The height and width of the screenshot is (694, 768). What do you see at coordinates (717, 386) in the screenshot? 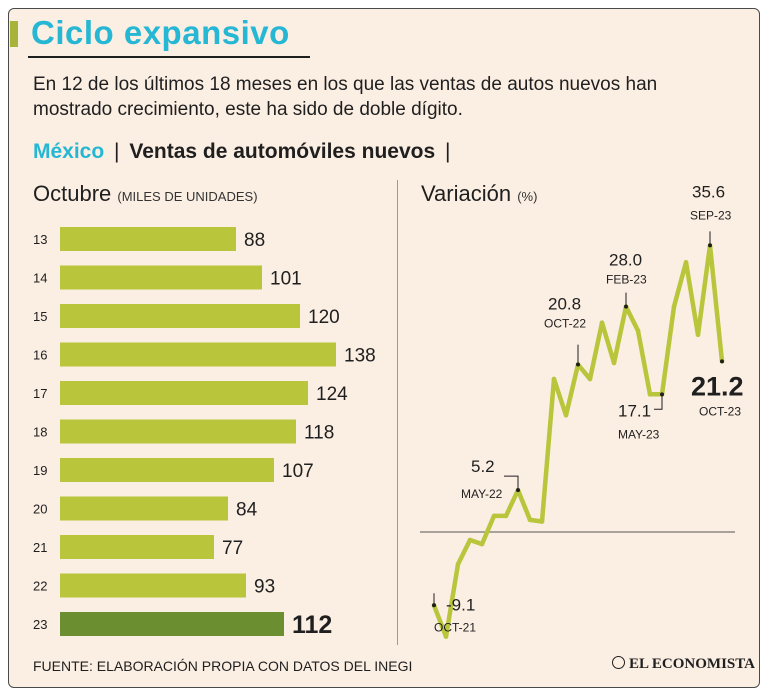
I see `annotation-value-OCT-23: 21.2` at bounding box center [717, 386].